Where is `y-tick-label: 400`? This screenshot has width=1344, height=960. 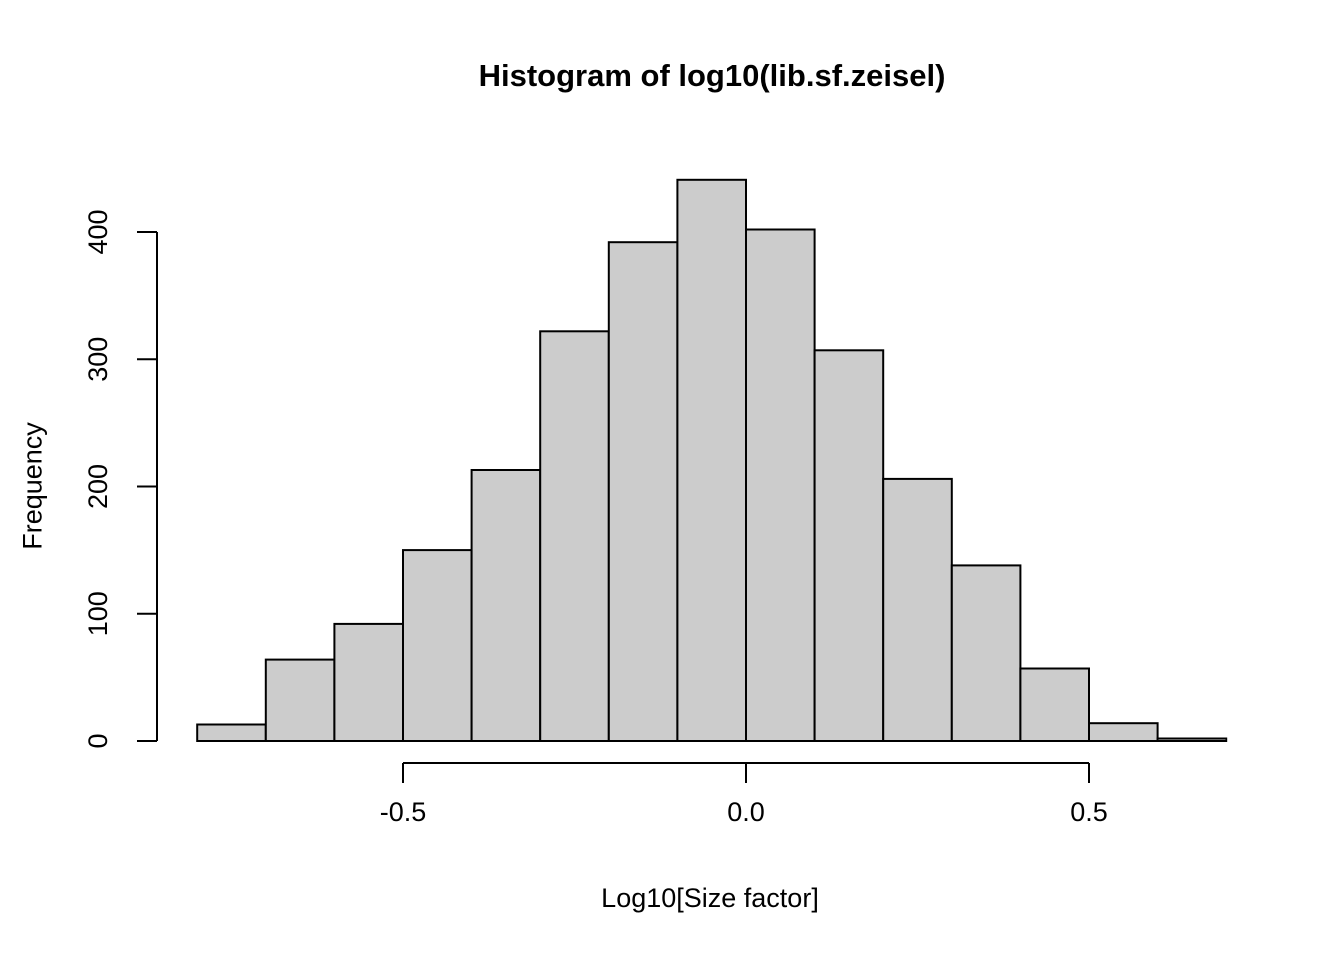 y-tick-label: 400 is located at coordinates (98, 231).